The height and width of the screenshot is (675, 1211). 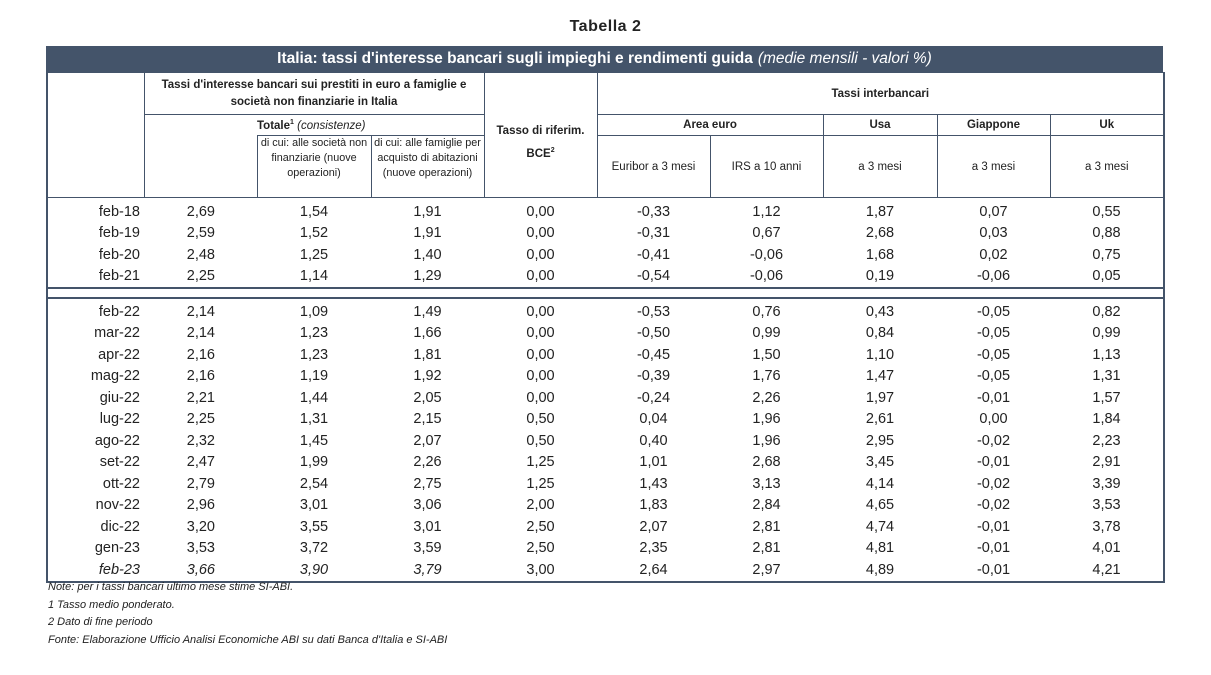 What do you see at coordinates (880, 254) in the screenshot?
I see `table-cell: 1,68` at bounding box center [880, 254].